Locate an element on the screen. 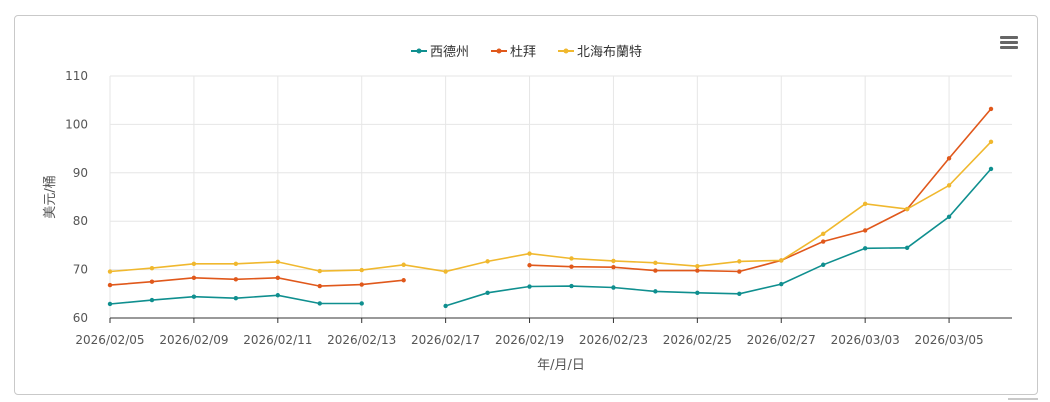 Image resolution: width=1050 pixels, height=402 pixels. x-tick-label: 2026/03/05 is located at coordinates (948, 340).